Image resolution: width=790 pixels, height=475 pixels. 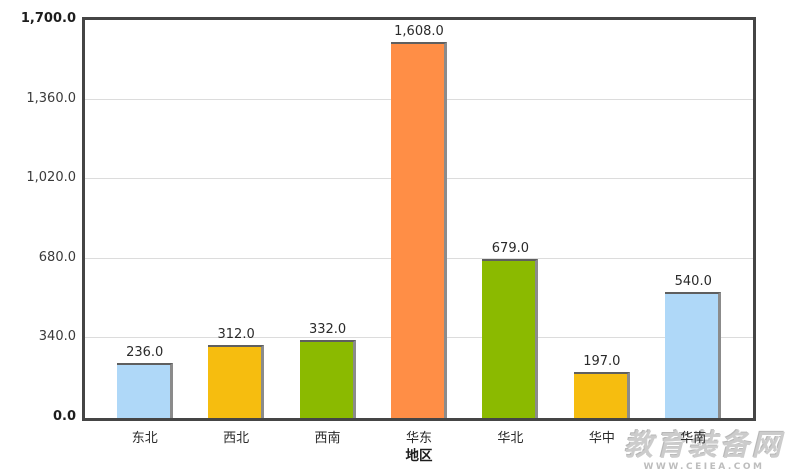 I want to click on y-tick-label: 340.0, so click(x=57, y=337).